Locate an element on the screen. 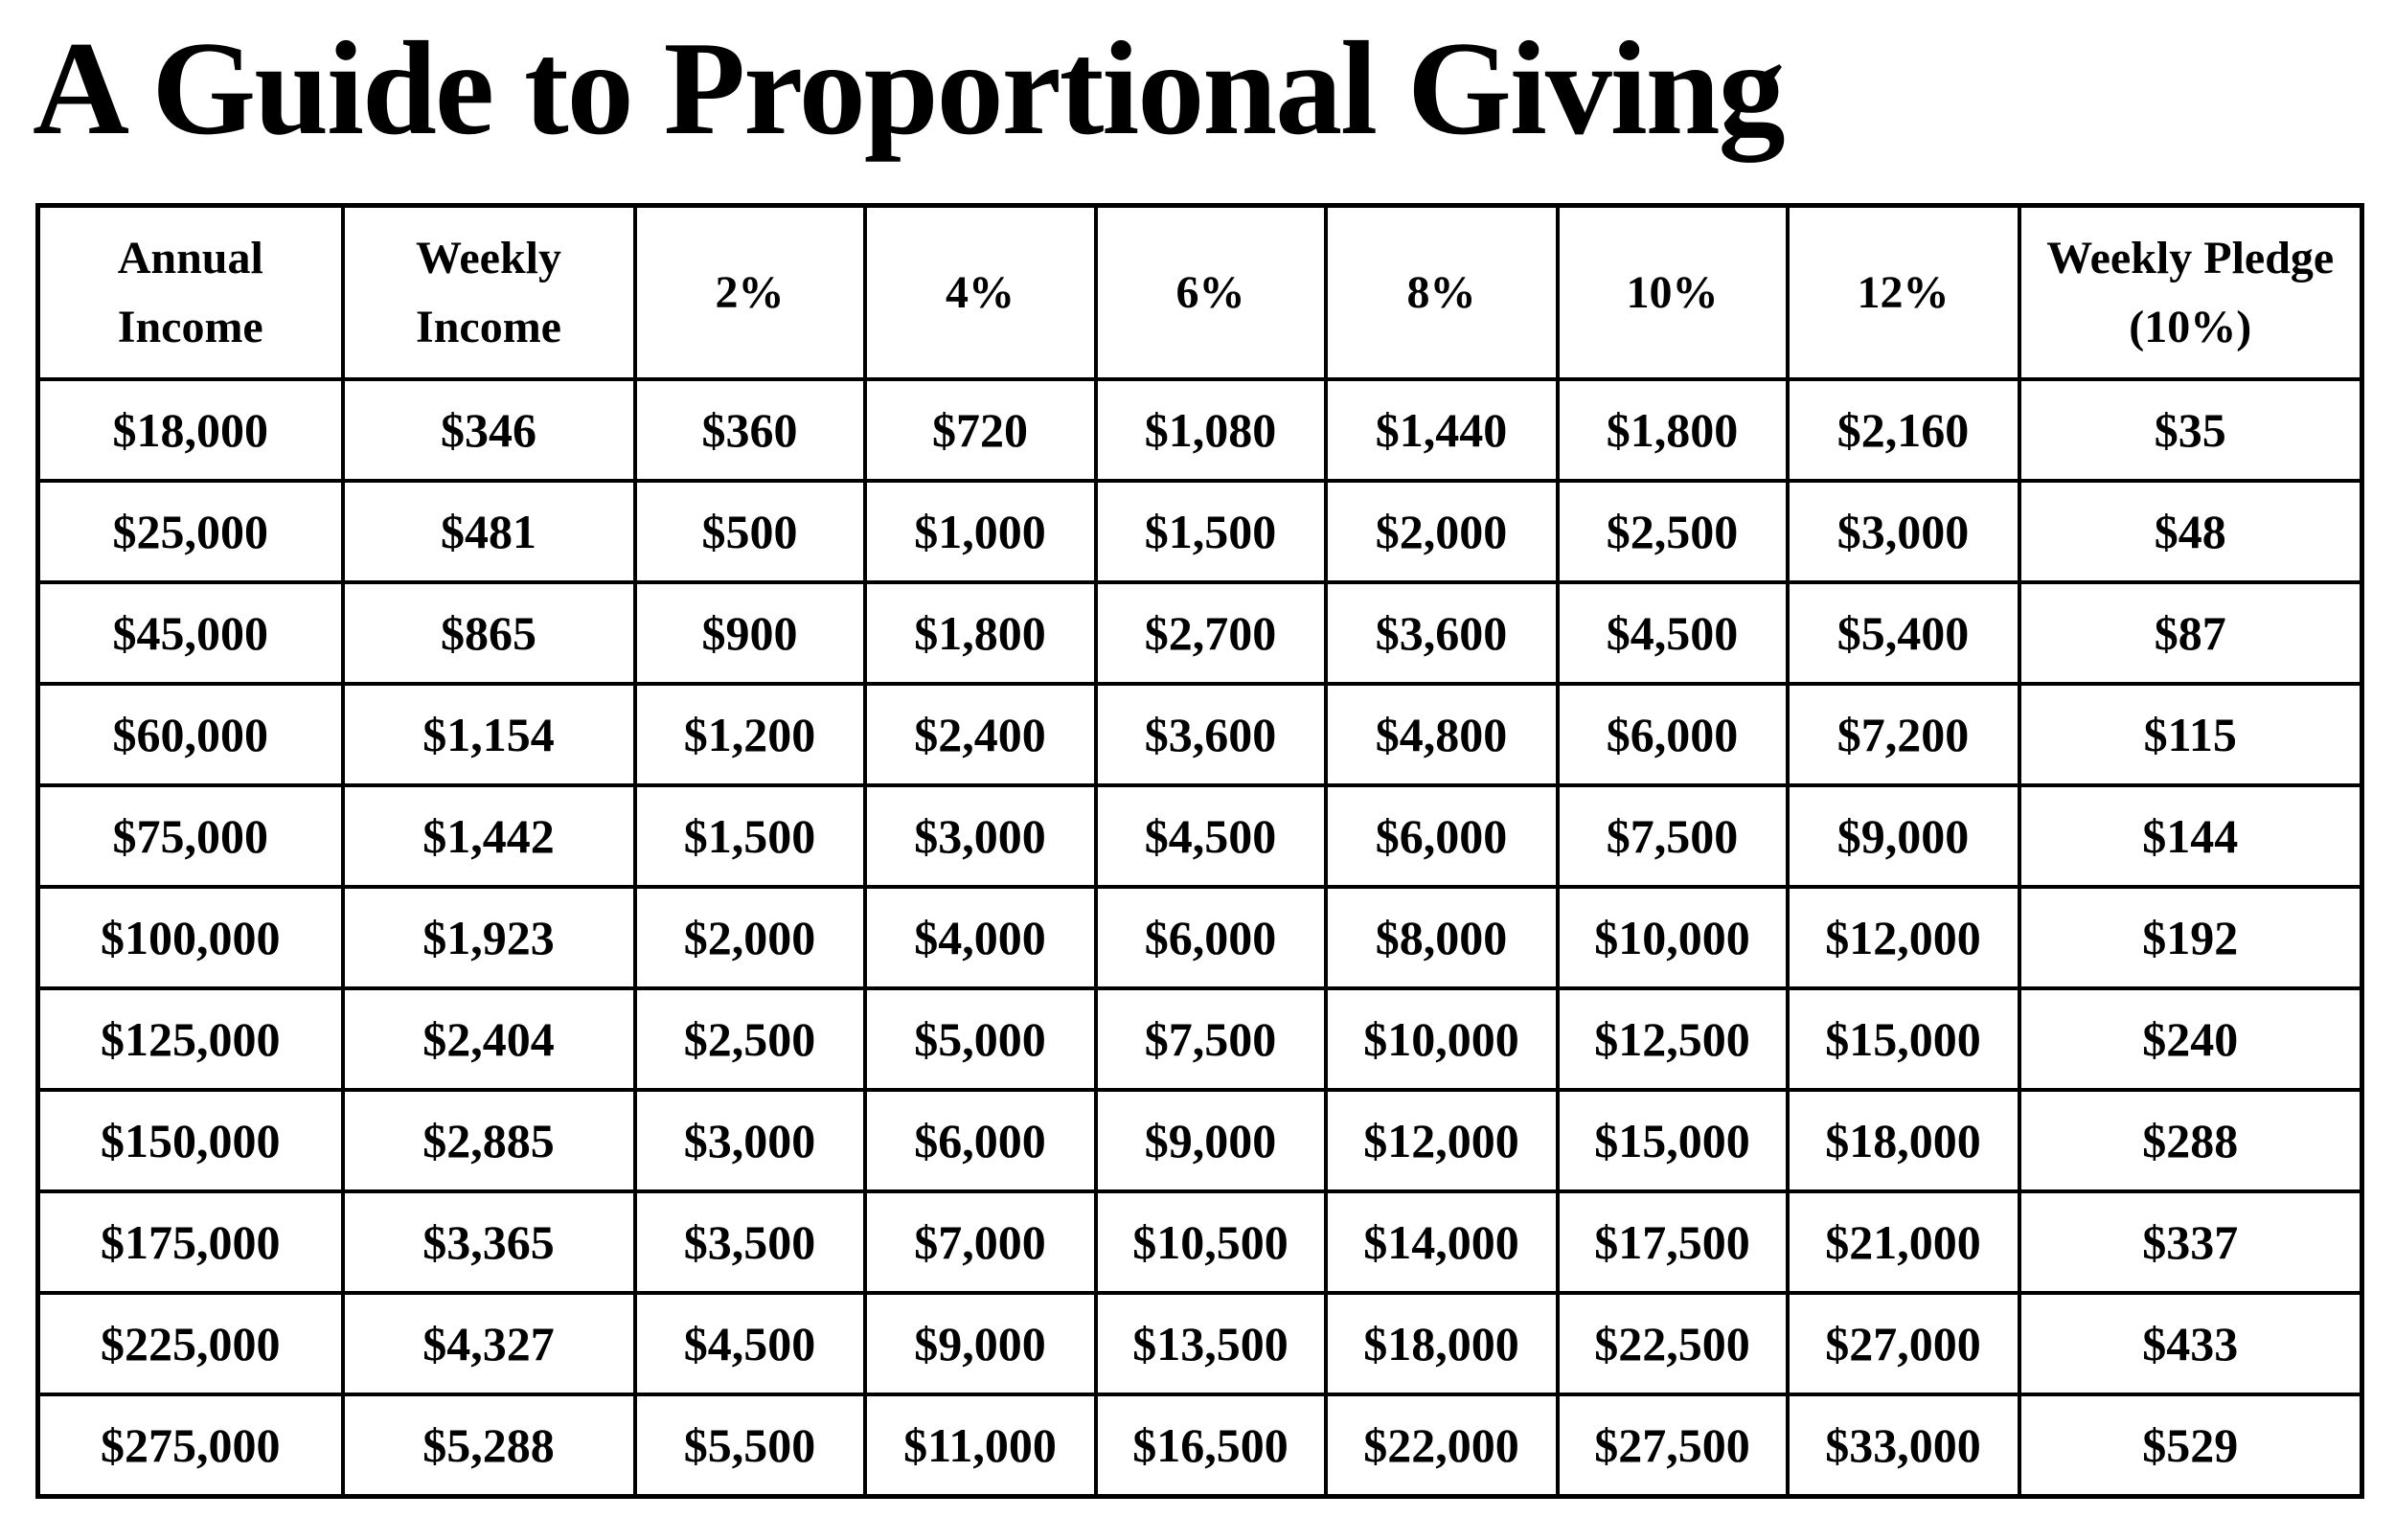 Image resolution: width=2395 pixels, height=1540 pixels. table-cell: $4,800 is located at coordinates (1442, 734).